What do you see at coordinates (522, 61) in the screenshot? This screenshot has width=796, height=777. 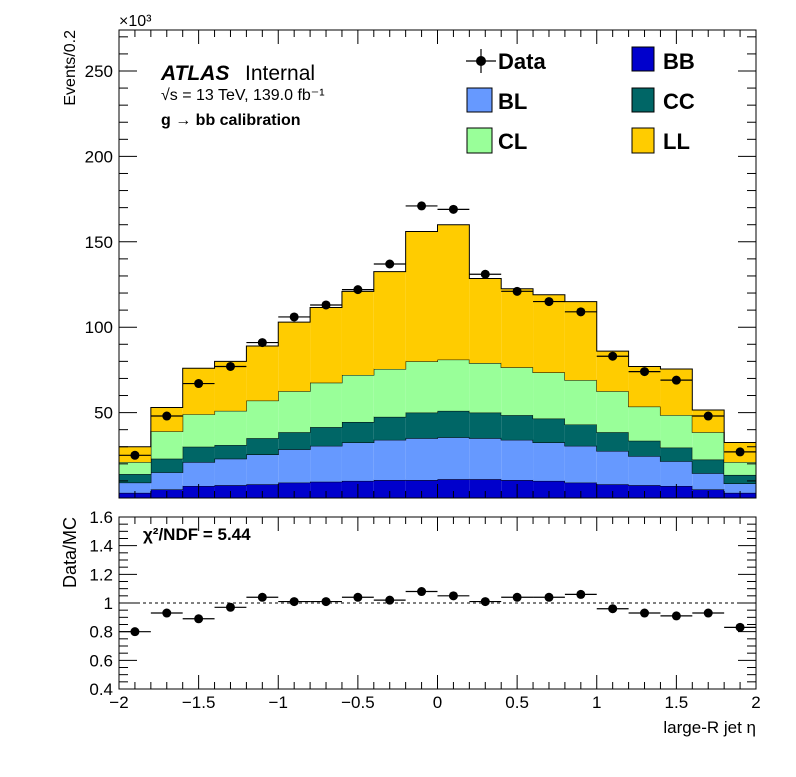 I see `legend-label-data: Data` at bounding box center [522, 61].